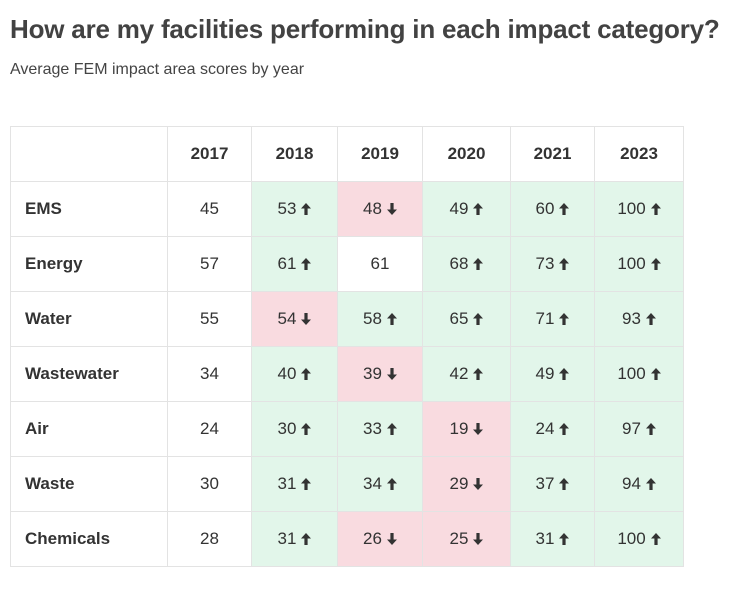 The width and height of the screenshot is (756, 592). I want to click on score-cell: 31, so click(294, 484).